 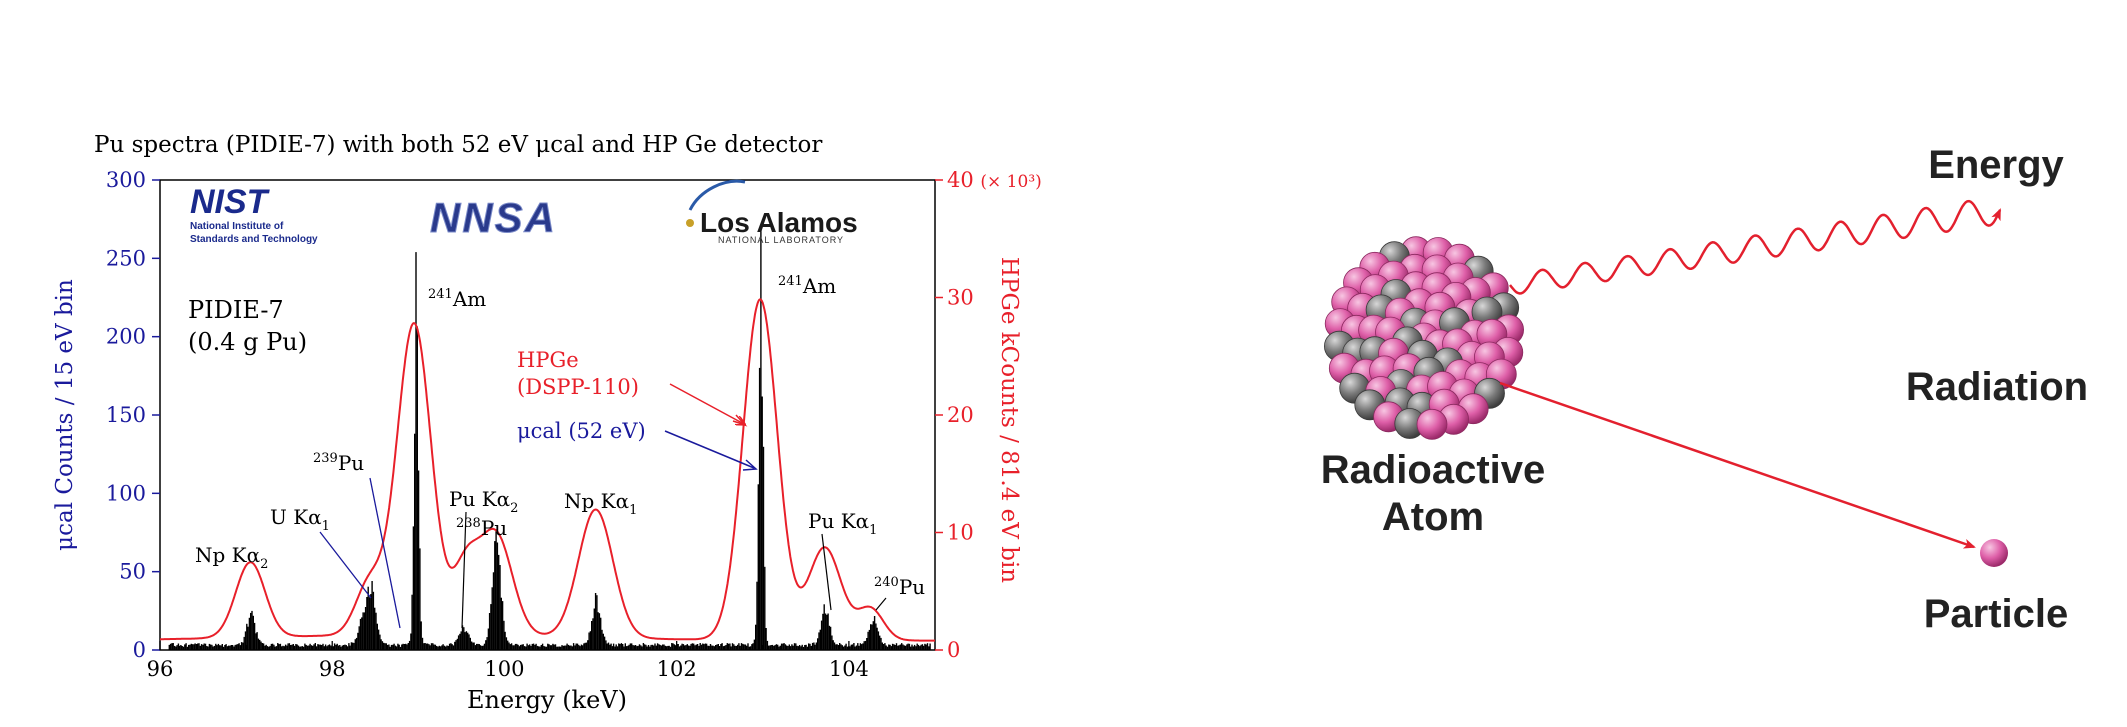 I want to click on hpge-pointer, so click(x=706, y=403).